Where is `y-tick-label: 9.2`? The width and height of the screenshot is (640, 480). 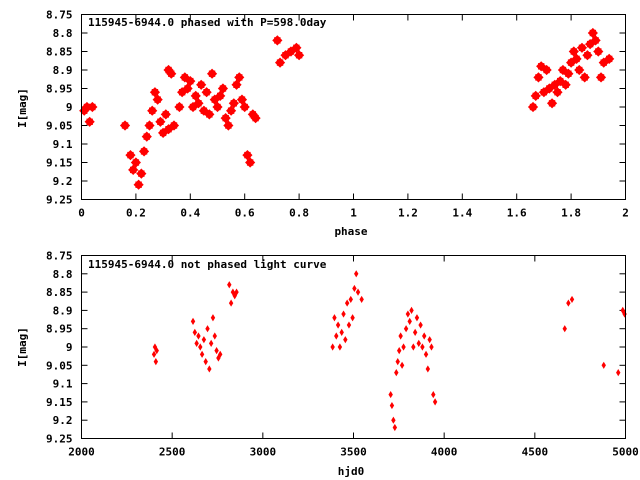
y-tick-label: 9.2 is located at coordinates (63, 181).